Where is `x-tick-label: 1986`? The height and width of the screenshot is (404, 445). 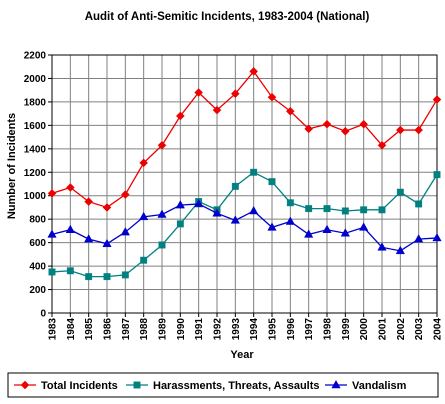
x-tick-label: 1986 is located at coordinates (108, 329).